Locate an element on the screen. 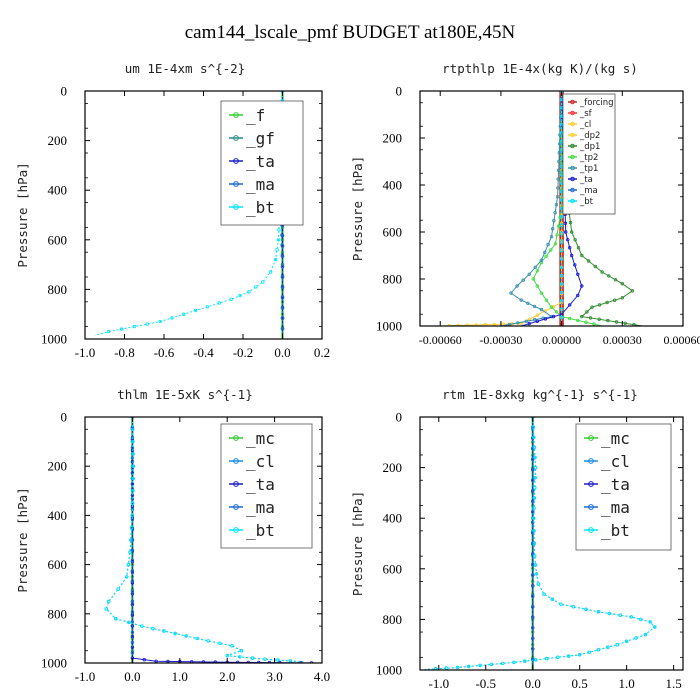 The width and height of the screenshot is (700, 700). figure-title: cam144_lscale_pmf BUDGET at180E,45N is located at coordinates (350, 32).